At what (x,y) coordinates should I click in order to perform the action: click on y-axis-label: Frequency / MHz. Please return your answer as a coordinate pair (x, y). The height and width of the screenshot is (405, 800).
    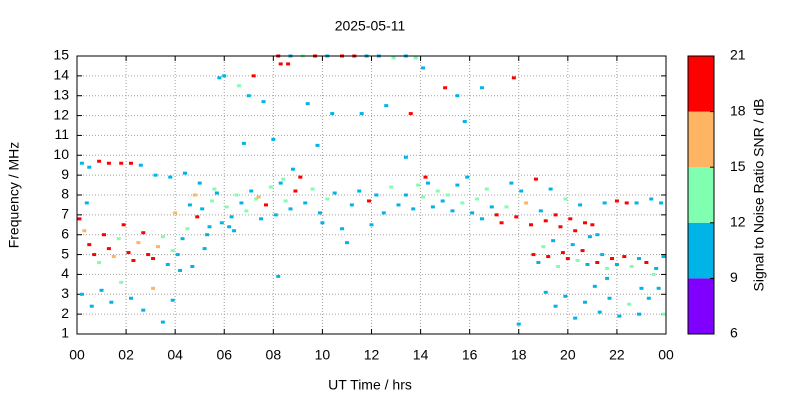
    Looking at the image, I should click on (14, 195).